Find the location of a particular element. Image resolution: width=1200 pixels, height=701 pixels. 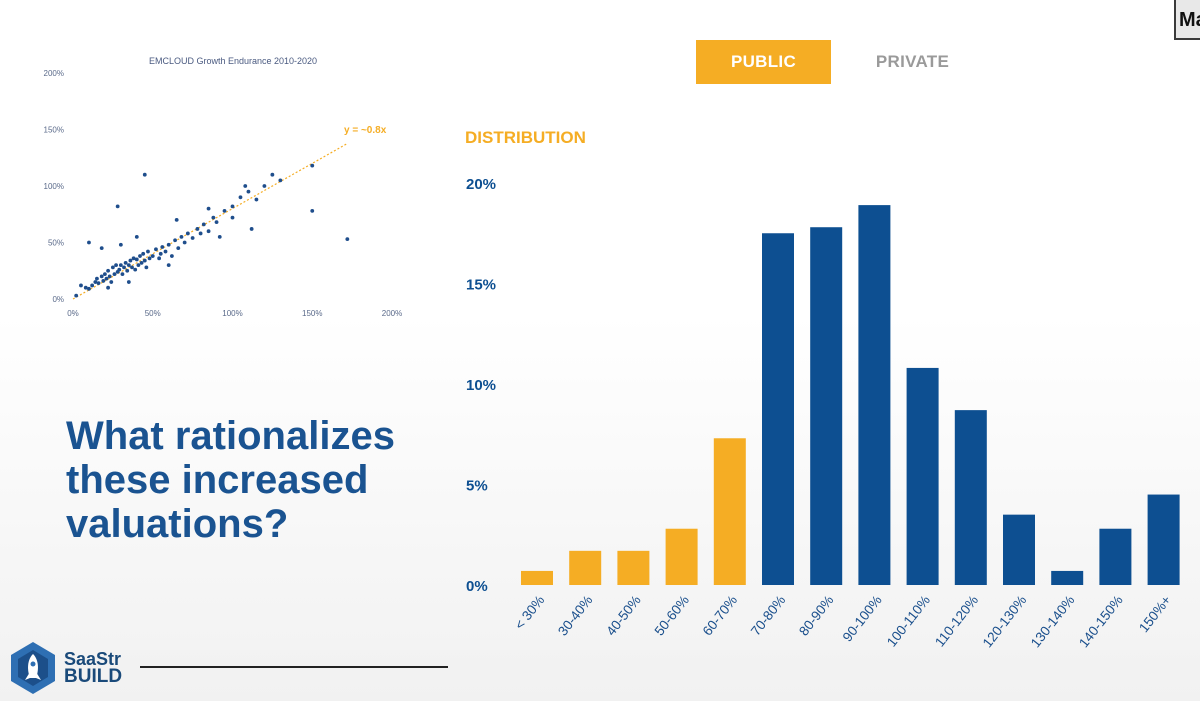

logo-line-saastr: SaaStr is located at coordinates (93, 659).